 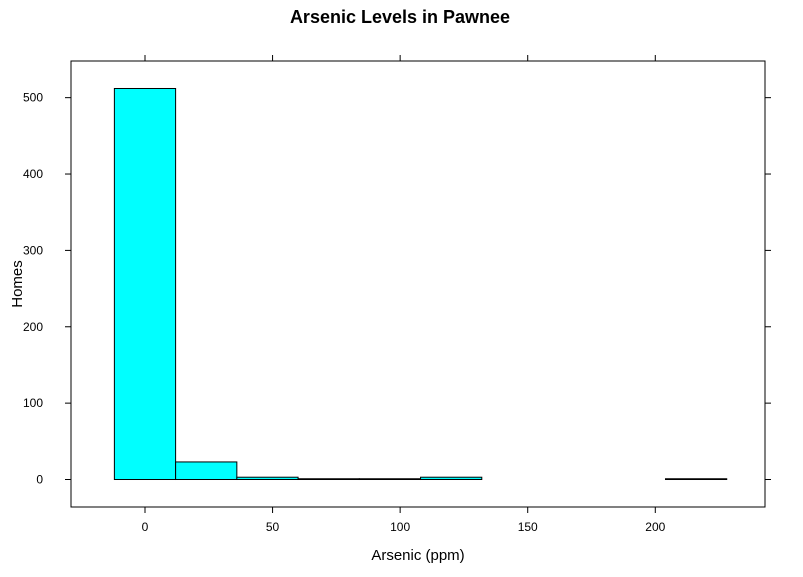 What do you see at coordinates (273, 527) in the screenshot?
I see `x-tick-label: 50` at bounding box center [273, 527].